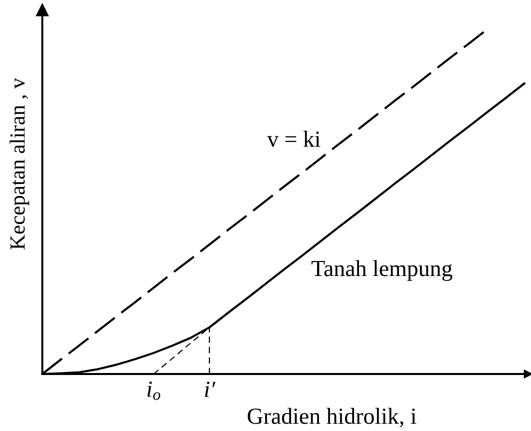  What do you see at coordinates (20, 164) in the screenshot?
I see `y-axis-title: Kecepatan aliran , v` at bounding box center [20, 164].